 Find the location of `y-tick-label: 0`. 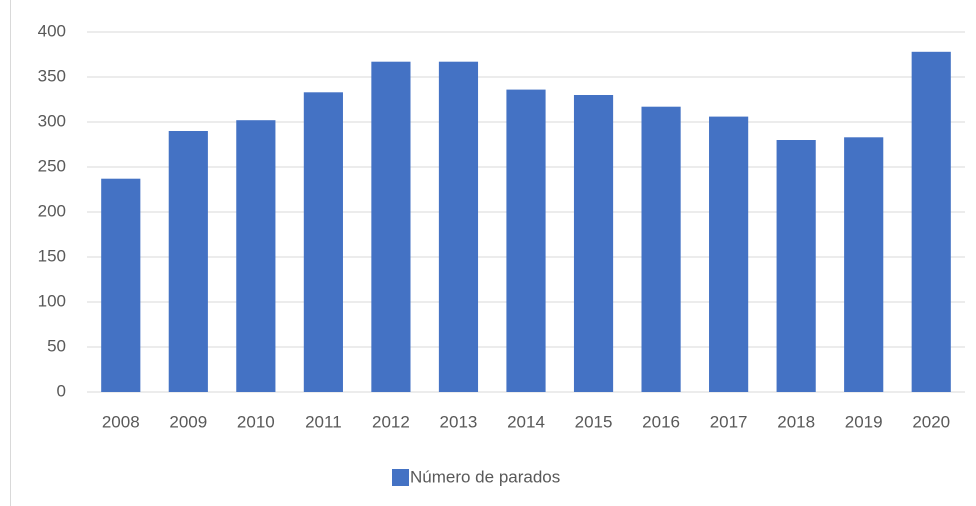

y-tick-label: 0 is located at coordinates (61, 390).